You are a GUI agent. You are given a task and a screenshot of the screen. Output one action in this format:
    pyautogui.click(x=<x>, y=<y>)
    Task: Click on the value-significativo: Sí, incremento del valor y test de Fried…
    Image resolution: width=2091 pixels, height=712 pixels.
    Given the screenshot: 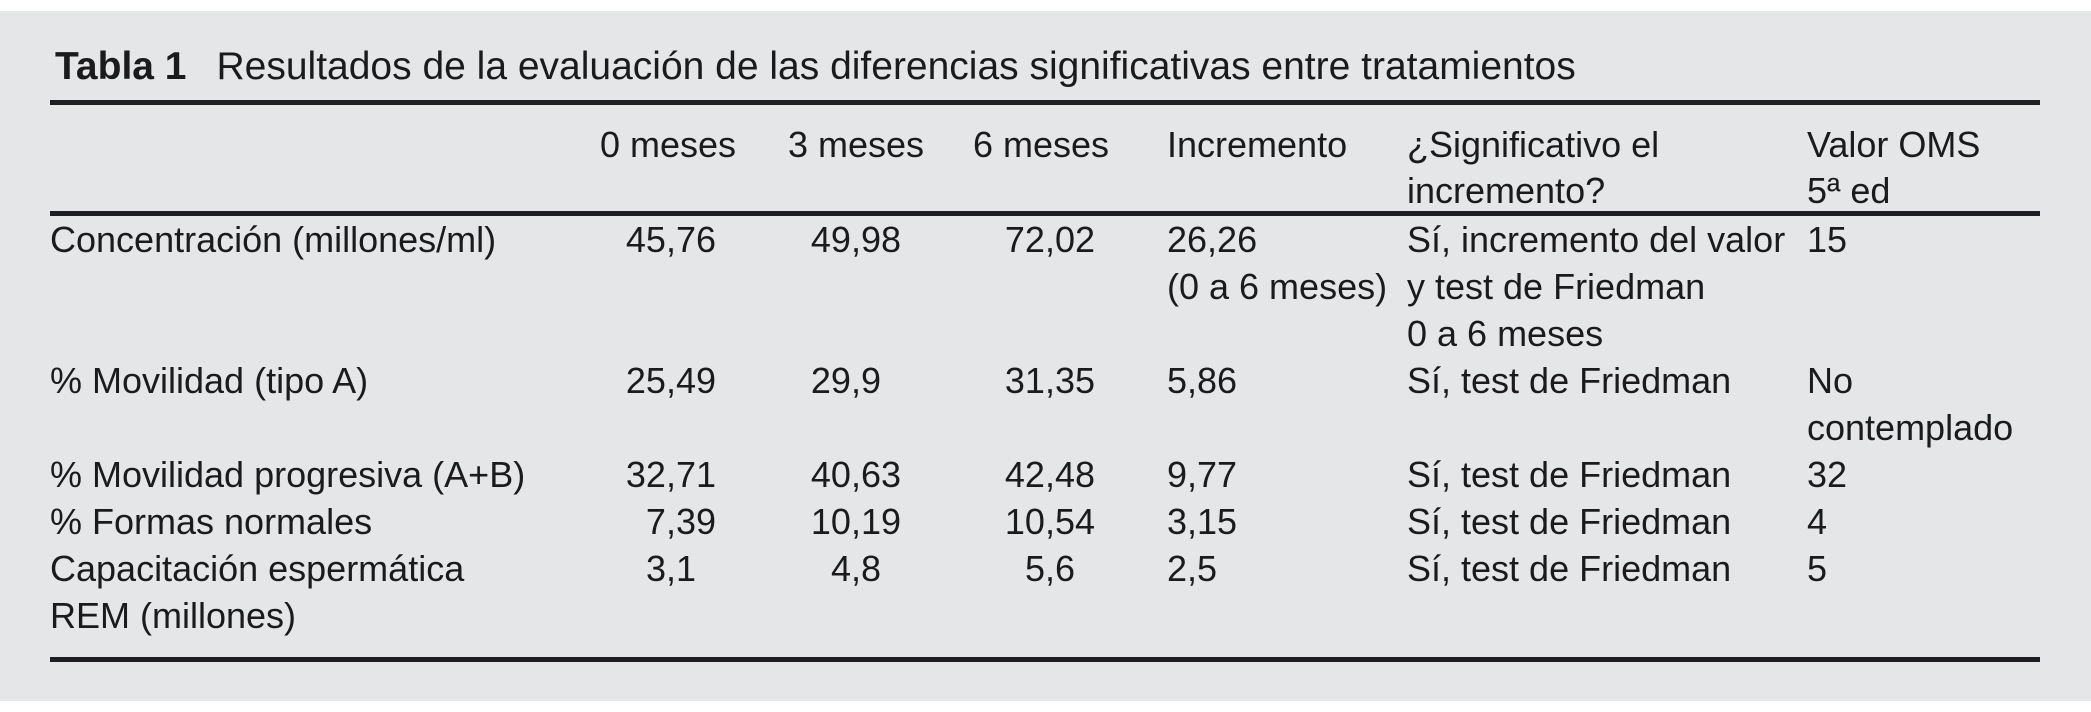 What is the action you would take?
    pyautogui.click(x=1596, y=286)
    